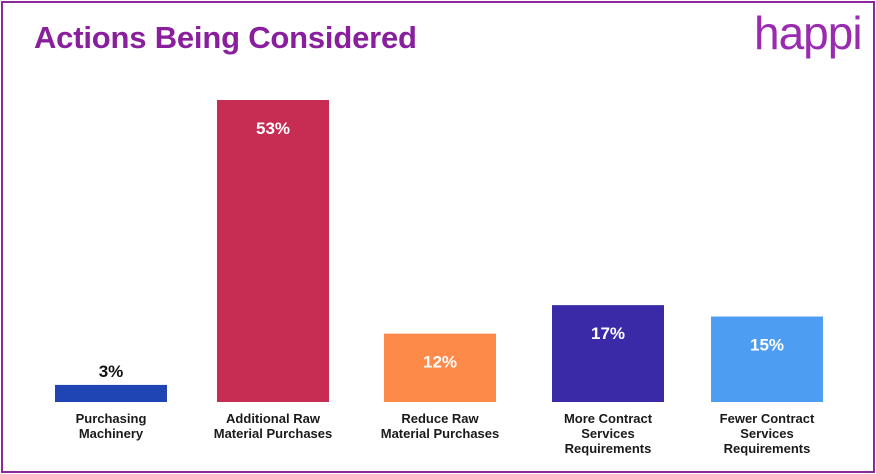  Describe the element at coordinates (273, 418) in the screenshot. I see `x-tick-label-line: Additional Raw` at that location.